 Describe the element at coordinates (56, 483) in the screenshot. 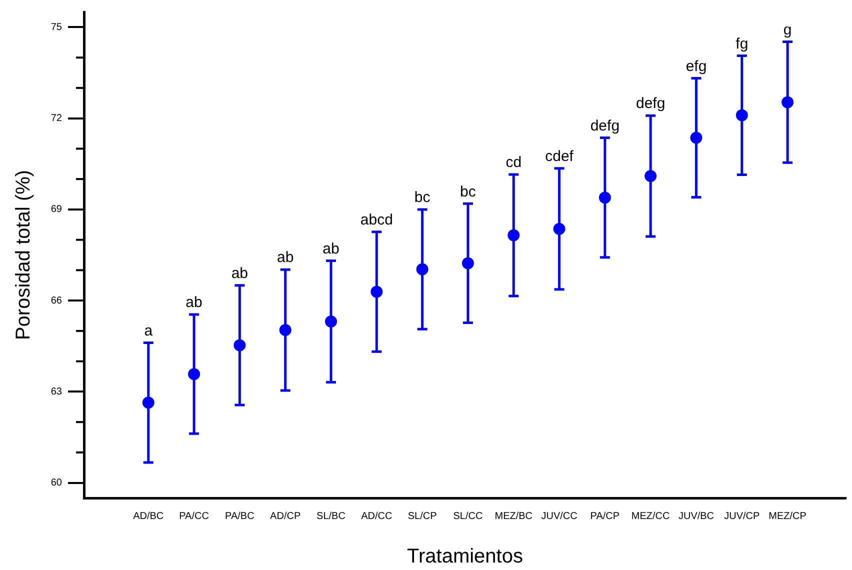

I see `y-tick-label: 60` at that location.